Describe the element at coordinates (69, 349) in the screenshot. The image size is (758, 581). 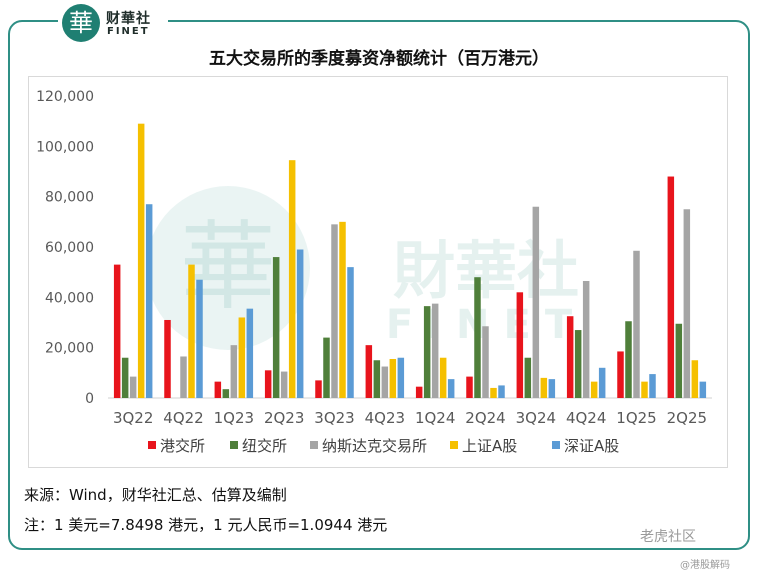
I see `y-tick-label: 20,000` at that location.